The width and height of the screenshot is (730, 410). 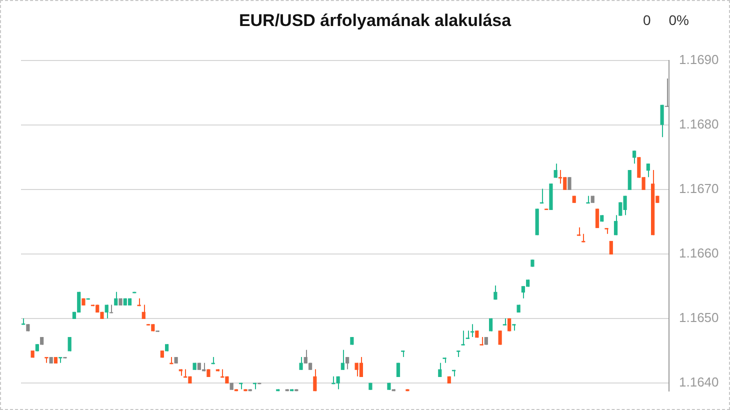 What do you see at coordinates (699, 317) in the screenshot?
I see `y-tick-label: 1.1650` at bounding box center [699, 317].